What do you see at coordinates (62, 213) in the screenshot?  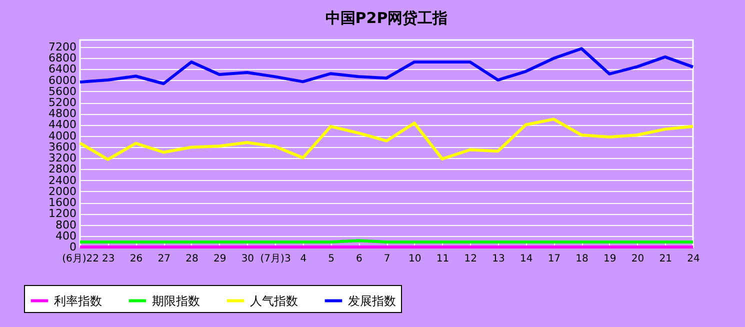 I see `y-tick-label: 1200` at bounding box center [62, 213].